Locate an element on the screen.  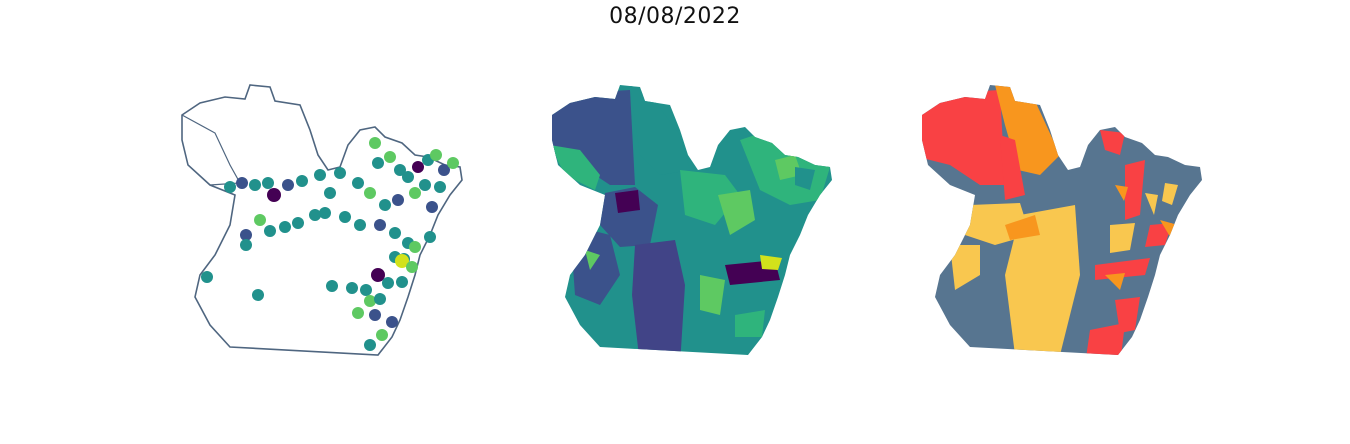
figure-title: 08/08/2022 is located at coordinates (675, 16).